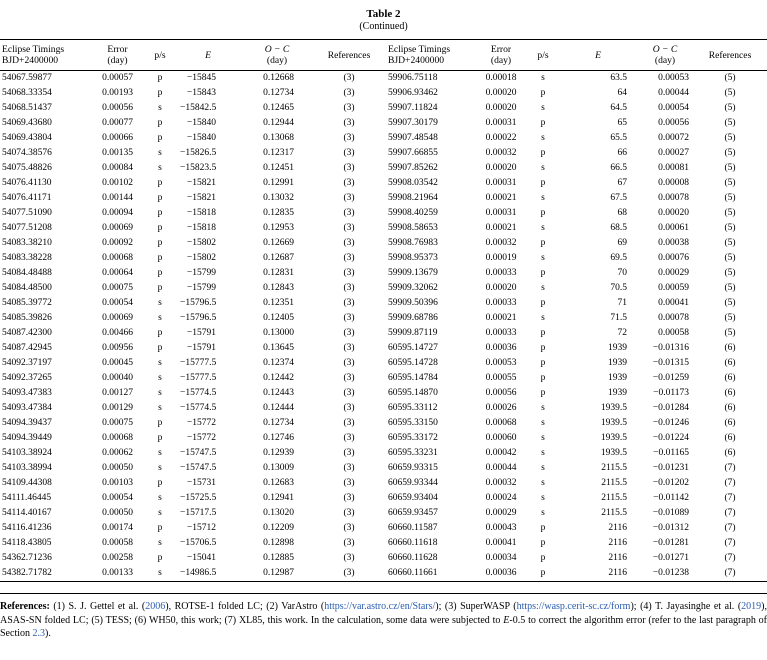 The height and width of the screenshot is (660, 767). Describe the element at coordinates (27, 513) in the screenshot. I see `table-cell: 54114.40167` at that location.